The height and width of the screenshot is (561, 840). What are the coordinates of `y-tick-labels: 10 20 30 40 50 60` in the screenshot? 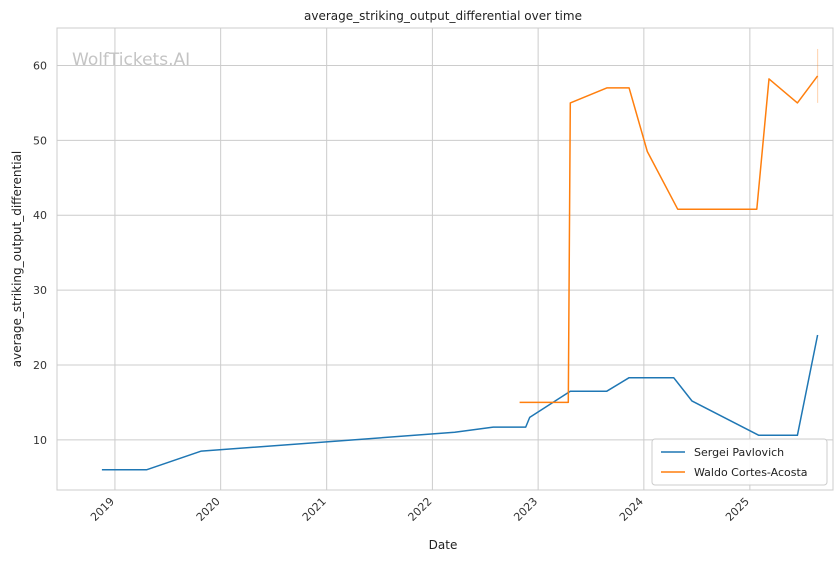 It's located at (40, 252).